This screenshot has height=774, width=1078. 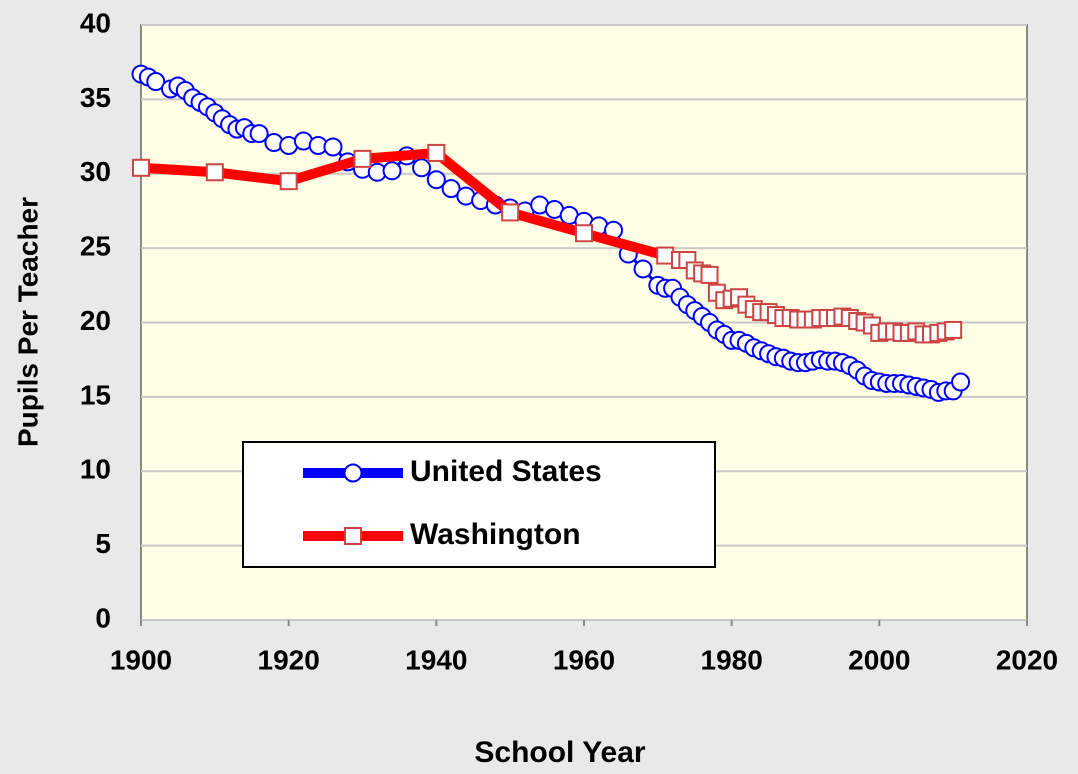 What do you see at coordinates (436, 659) in the screenshot?
I see `x-tick-label: 1940` at bounding box center [436, 659].